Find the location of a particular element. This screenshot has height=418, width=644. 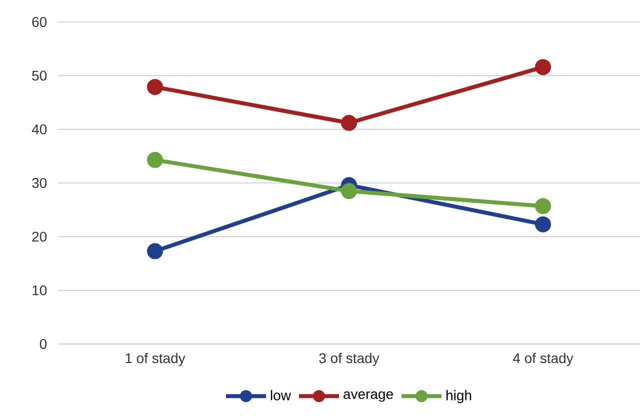

y-tick-label: 20 is located at coordinates (39, 237).